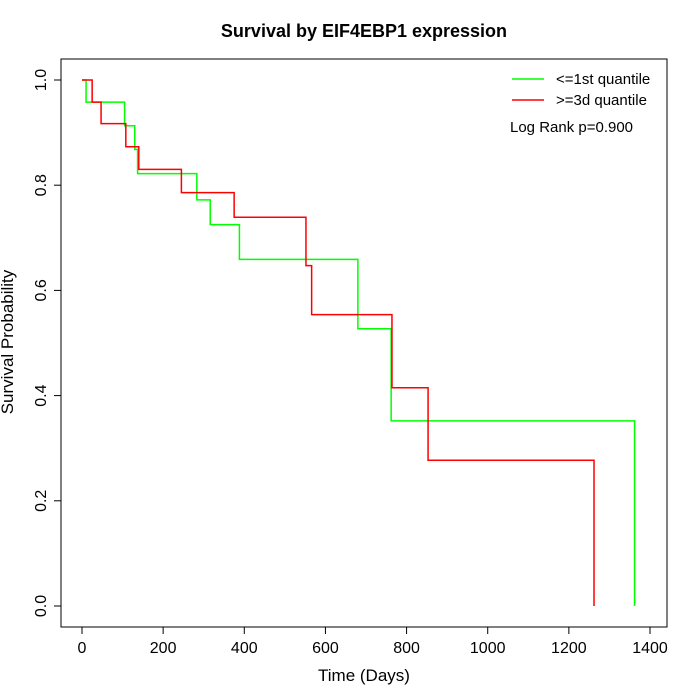  I want to click on legend: <=1st quantile >=3d quantile, so click(581, 90).